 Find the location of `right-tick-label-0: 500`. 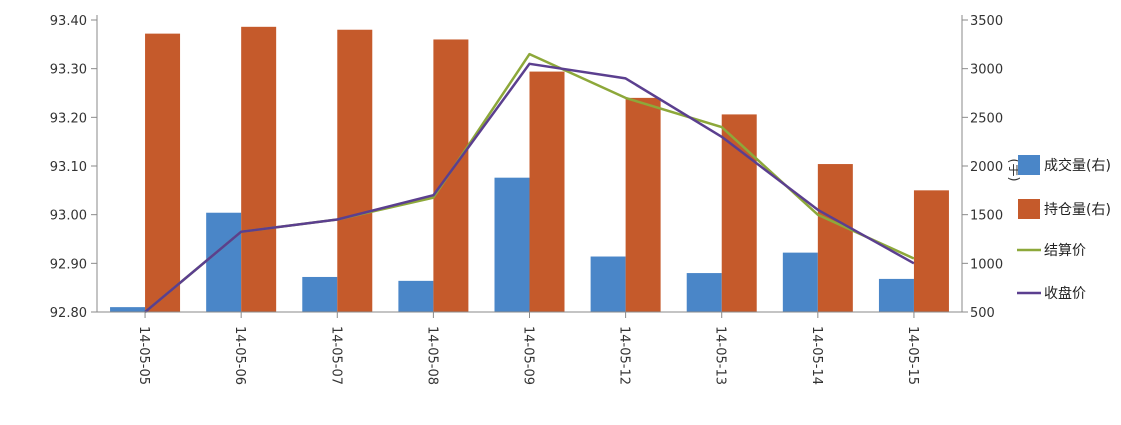

right-tick-label-0: 500 is located at coordinates (982, 313).